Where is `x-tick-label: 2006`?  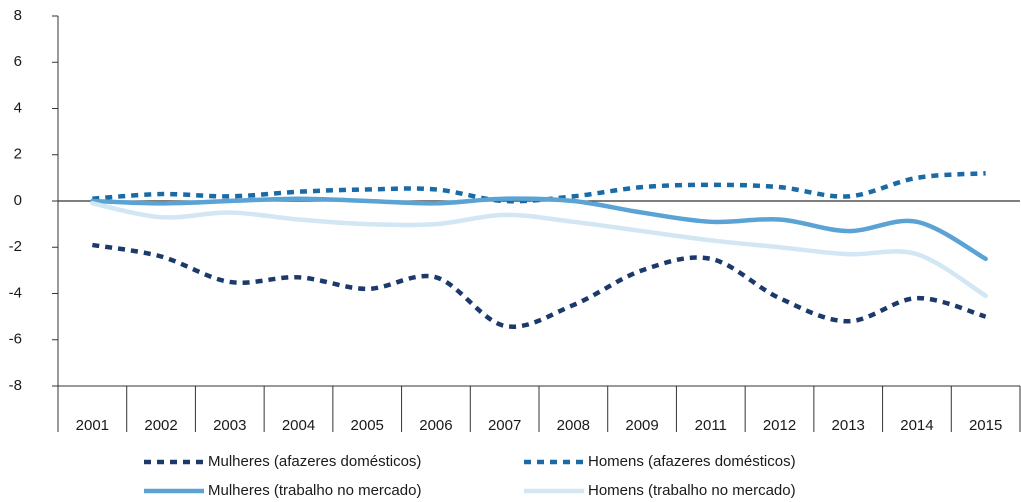
x-tick-label: 2006 is located at coordinates (435, 425).